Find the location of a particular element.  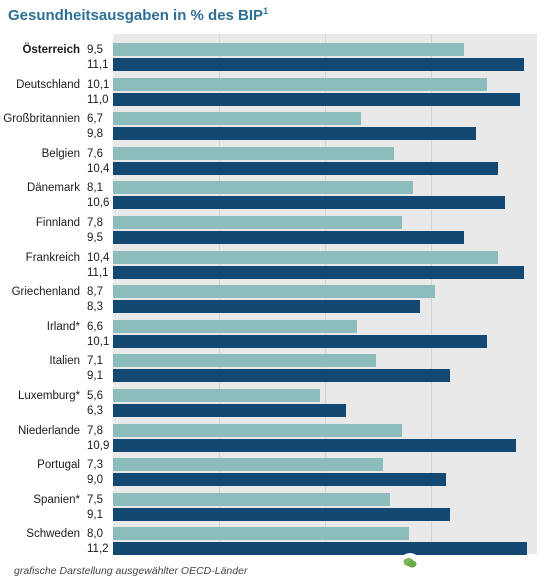

value-label: 10,9 is located at coordinates (98, 445).